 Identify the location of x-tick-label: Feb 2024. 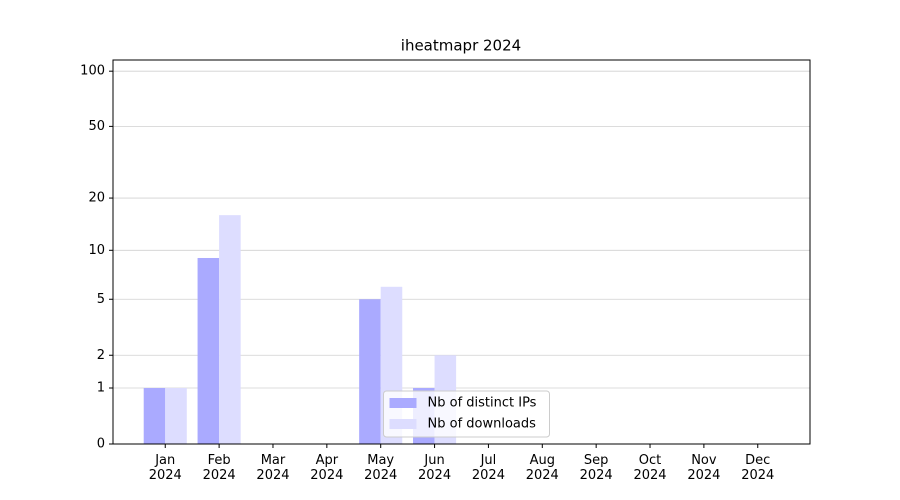
(219, 468).